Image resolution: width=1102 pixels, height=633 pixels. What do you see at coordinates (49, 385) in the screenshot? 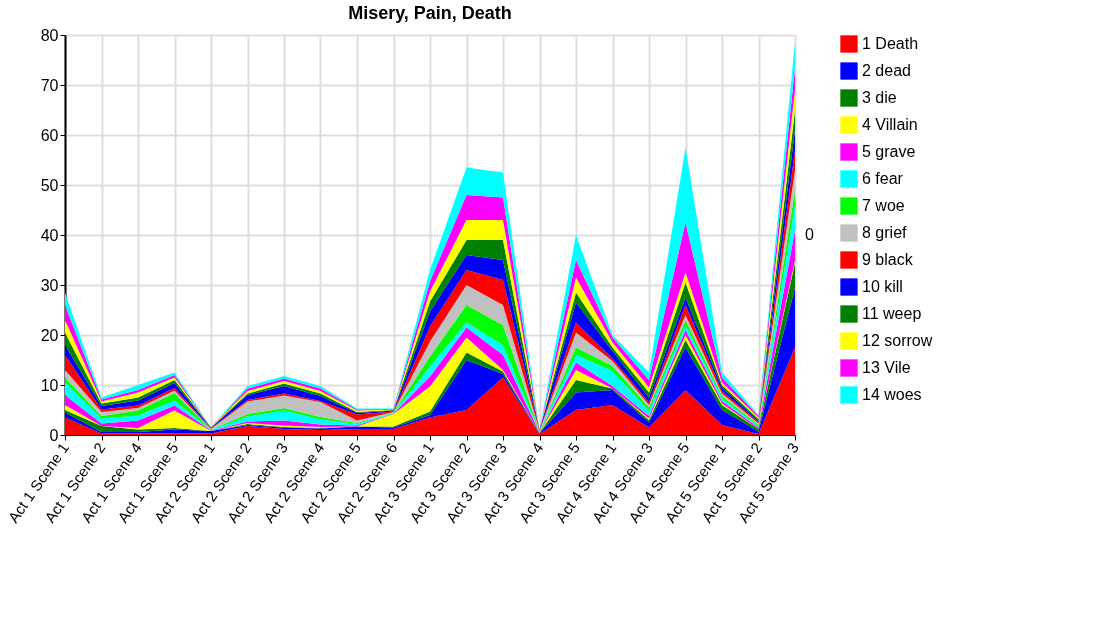
I see `y-tick-label: 10` at bounding box center [49, 385].